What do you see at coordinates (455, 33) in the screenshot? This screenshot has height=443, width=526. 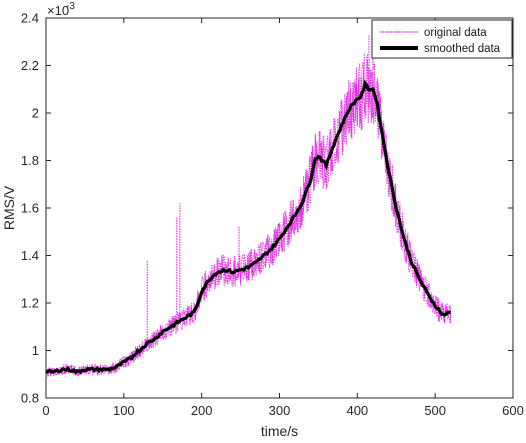 I see `legend-label-original: original data` at bounding box center [455, 33].